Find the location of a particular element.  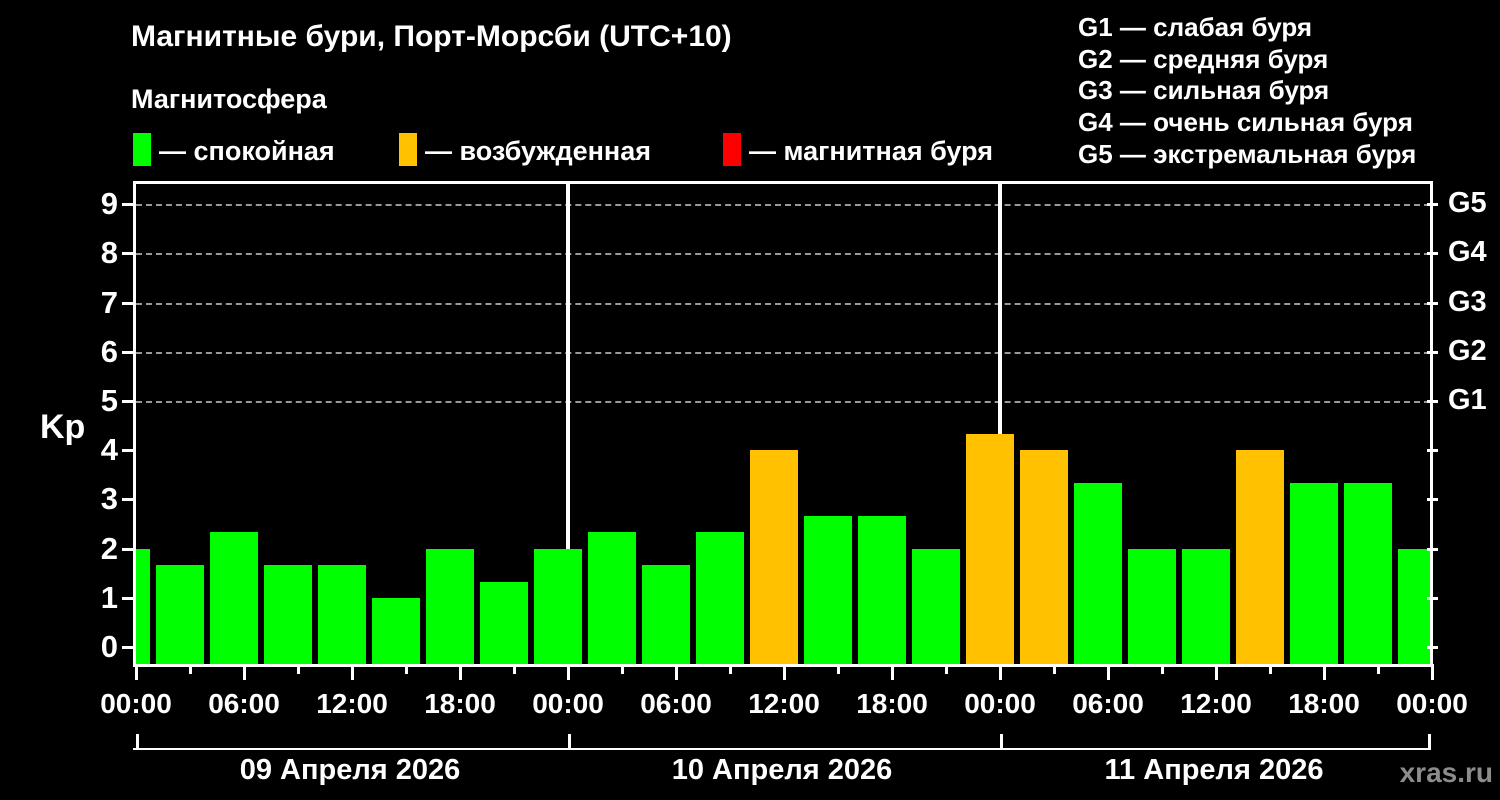

y-tick-label-5: 5 is located at coordinates (109, 400).